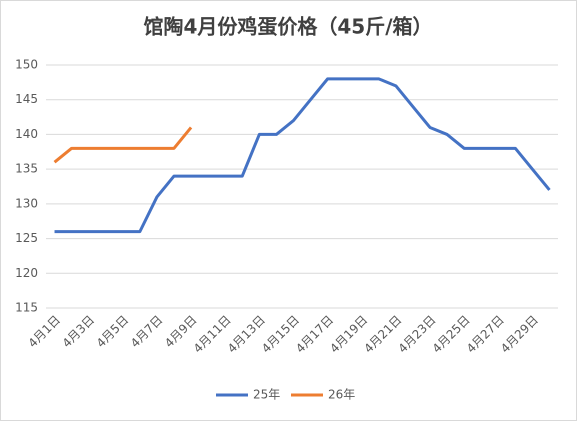 The height and width of the screenshot is (421, 577). I want to click on data-line, so click(123, 145).